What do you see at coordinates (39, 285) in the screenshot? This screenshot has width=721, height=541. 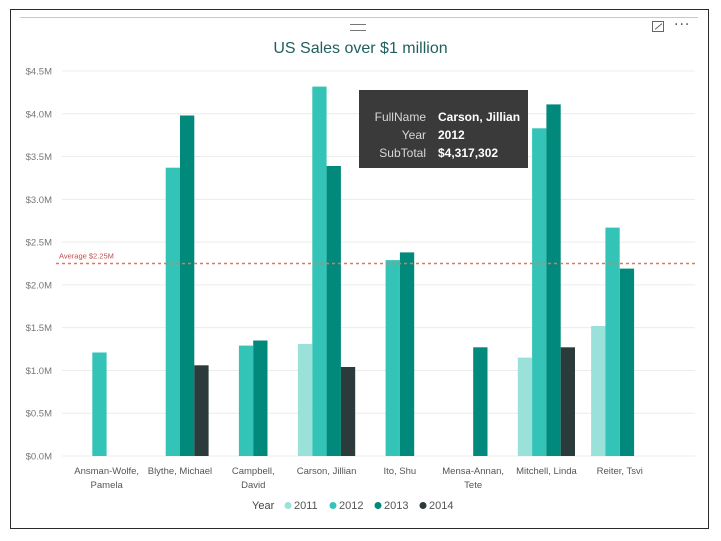 I see `y-tick-label: $2.0M` at bounding box center [39, 285].